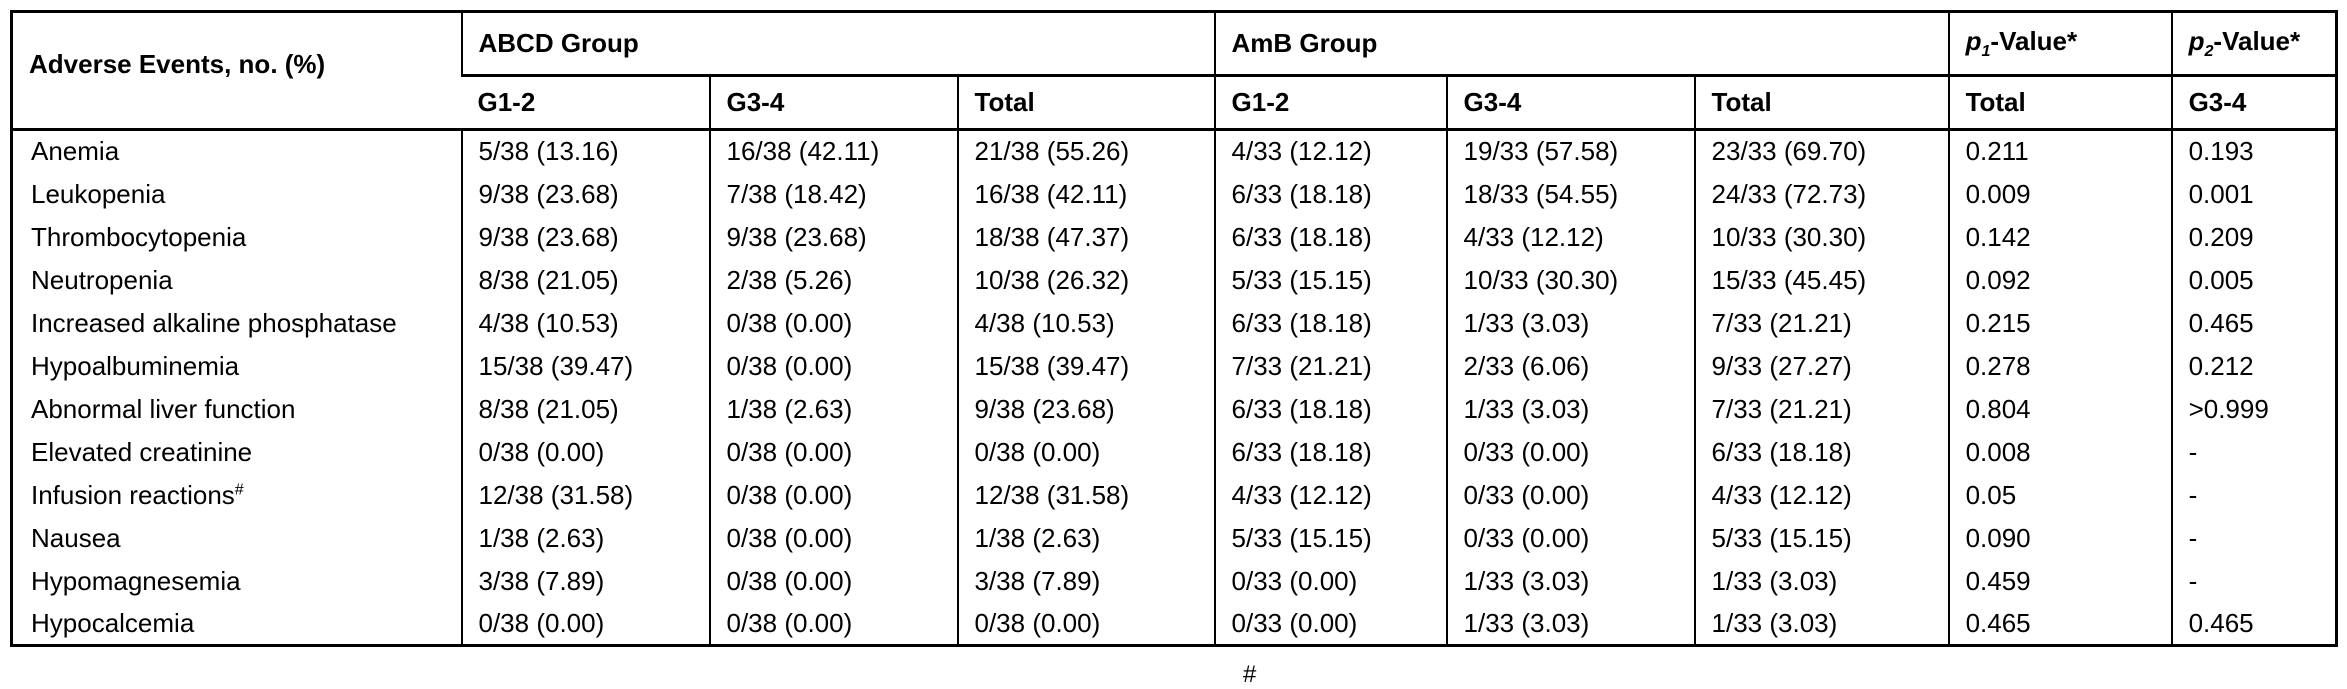 The width and height of the screenshot is (2347, 689). Describe the element at coordinates (1085, 323) in the screenshot. I see `data-cell: 4/38 (10.53)` at that location.